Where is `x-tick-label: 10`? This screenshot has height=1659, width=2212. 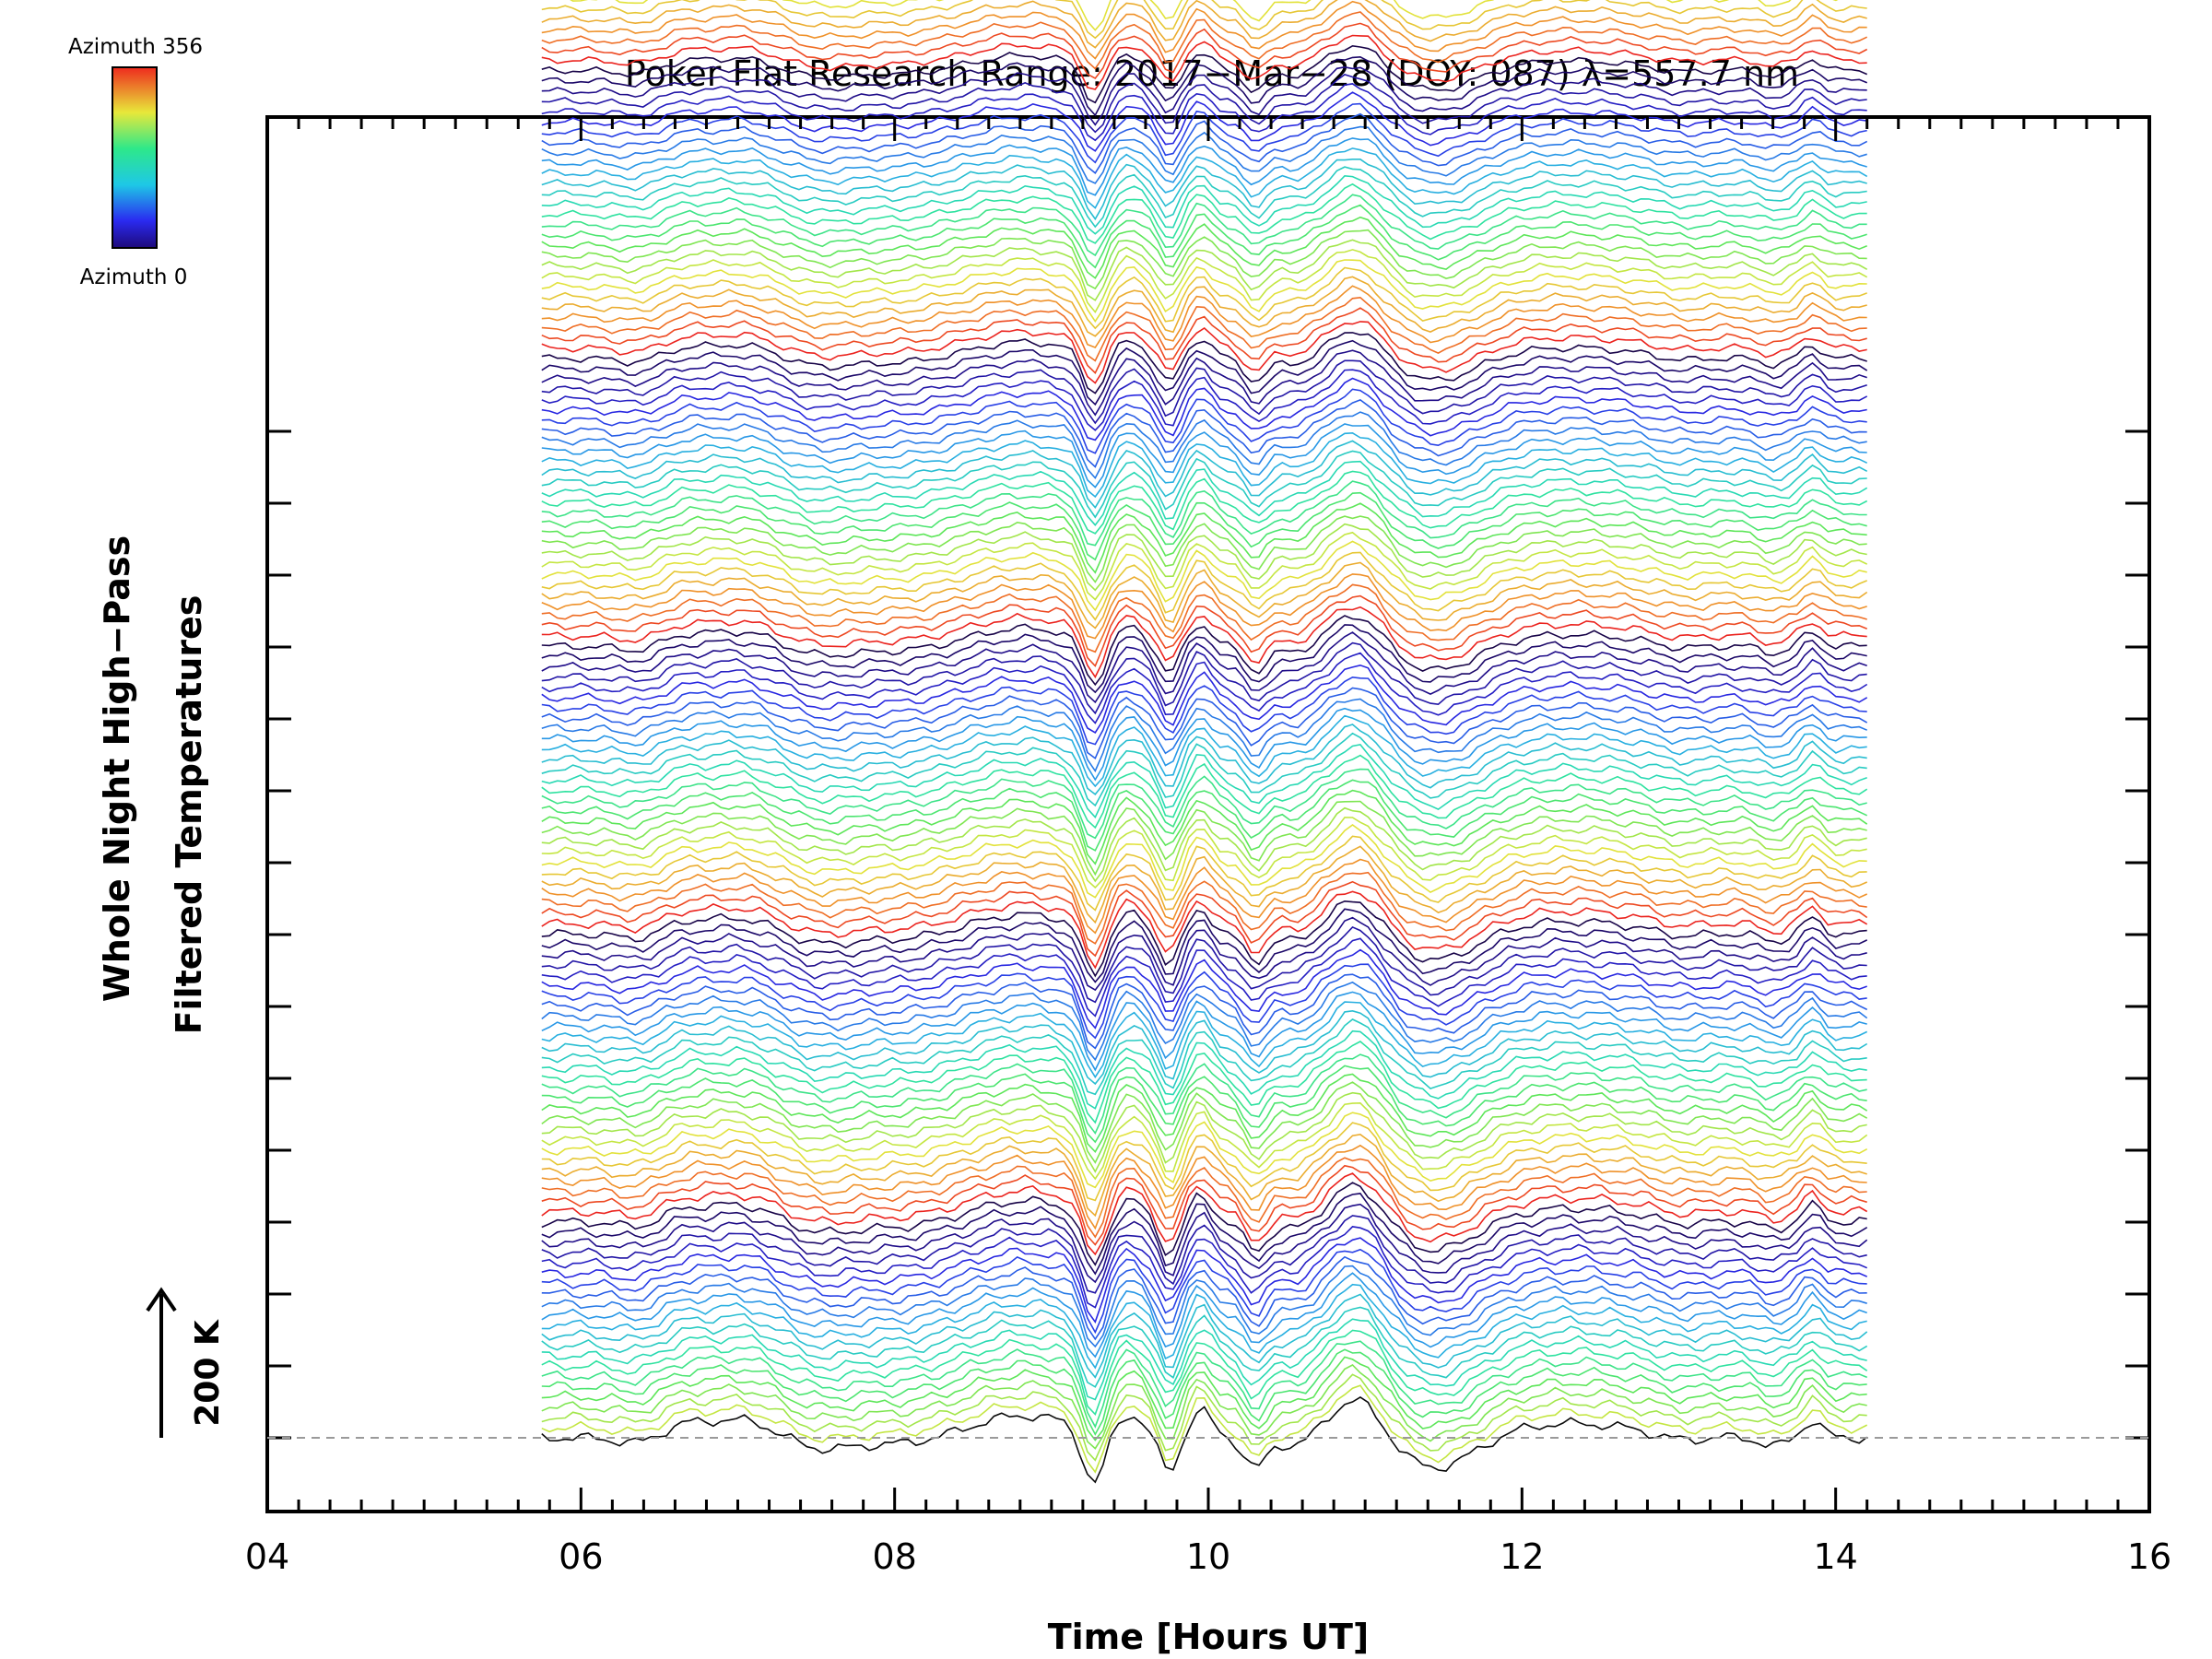 x-tick-label: 10 is located at coordinates (1208, 1556).